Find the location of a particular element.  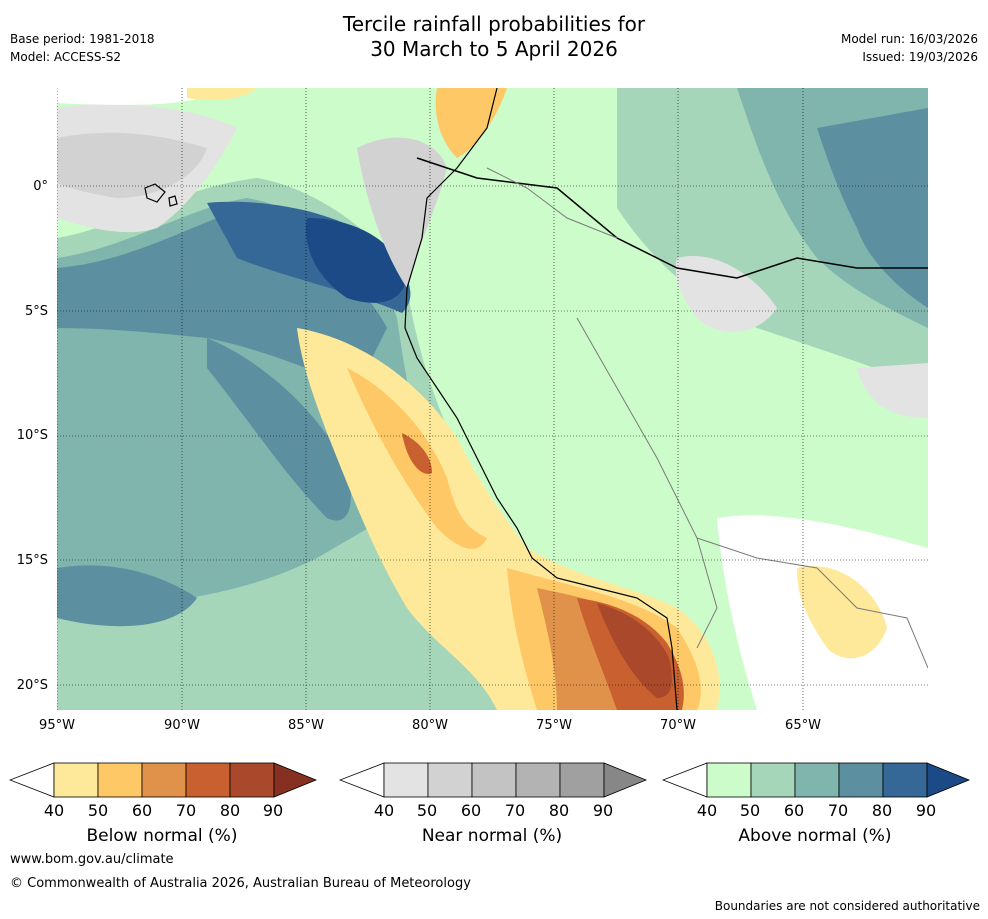

lon-label-75w: 75°W is located at coordinates (554, 725).